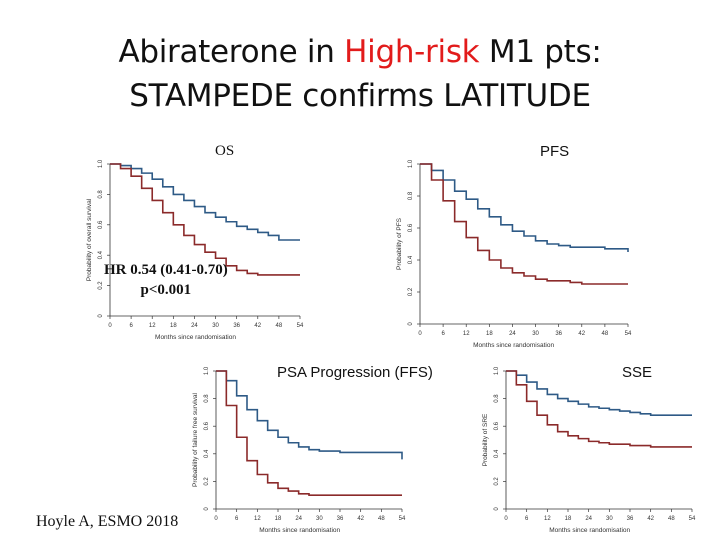 The image size is (720, 540). What do you see at coordinates (411, 324) in the screenshot?
I see `pfs-y-tick-label: 0` at bounding box center [411, 324].